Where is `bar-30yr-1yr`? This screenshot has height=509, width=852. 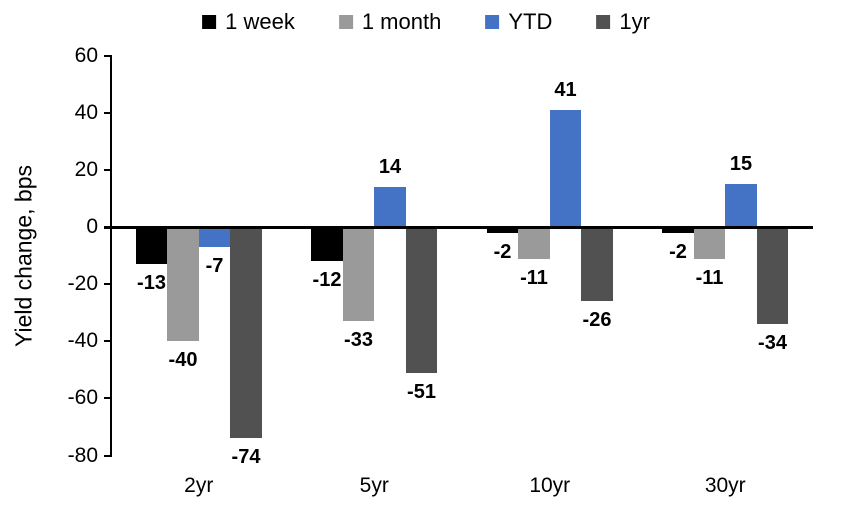 bar-30yr-1yr is located at coordinates (772, 276).